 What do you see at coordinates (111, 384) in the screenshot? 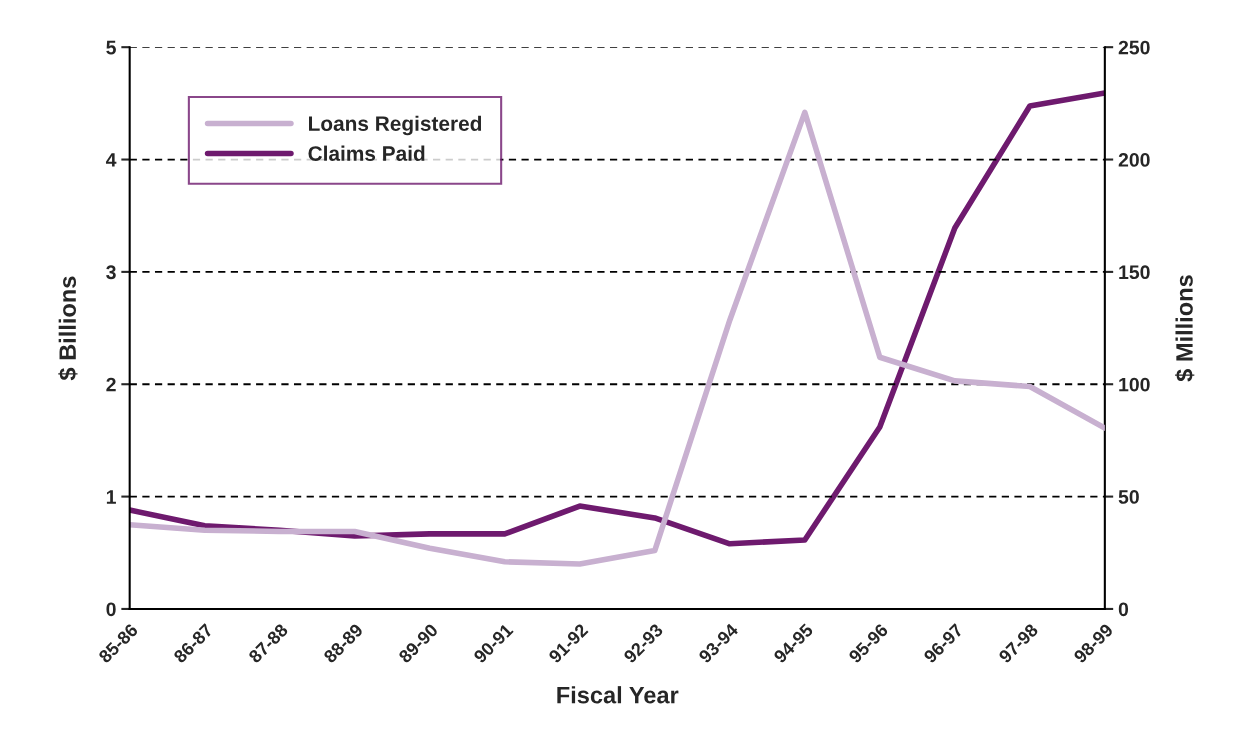
I see `y-tick-label: 2` at bounding box center [111, 384].